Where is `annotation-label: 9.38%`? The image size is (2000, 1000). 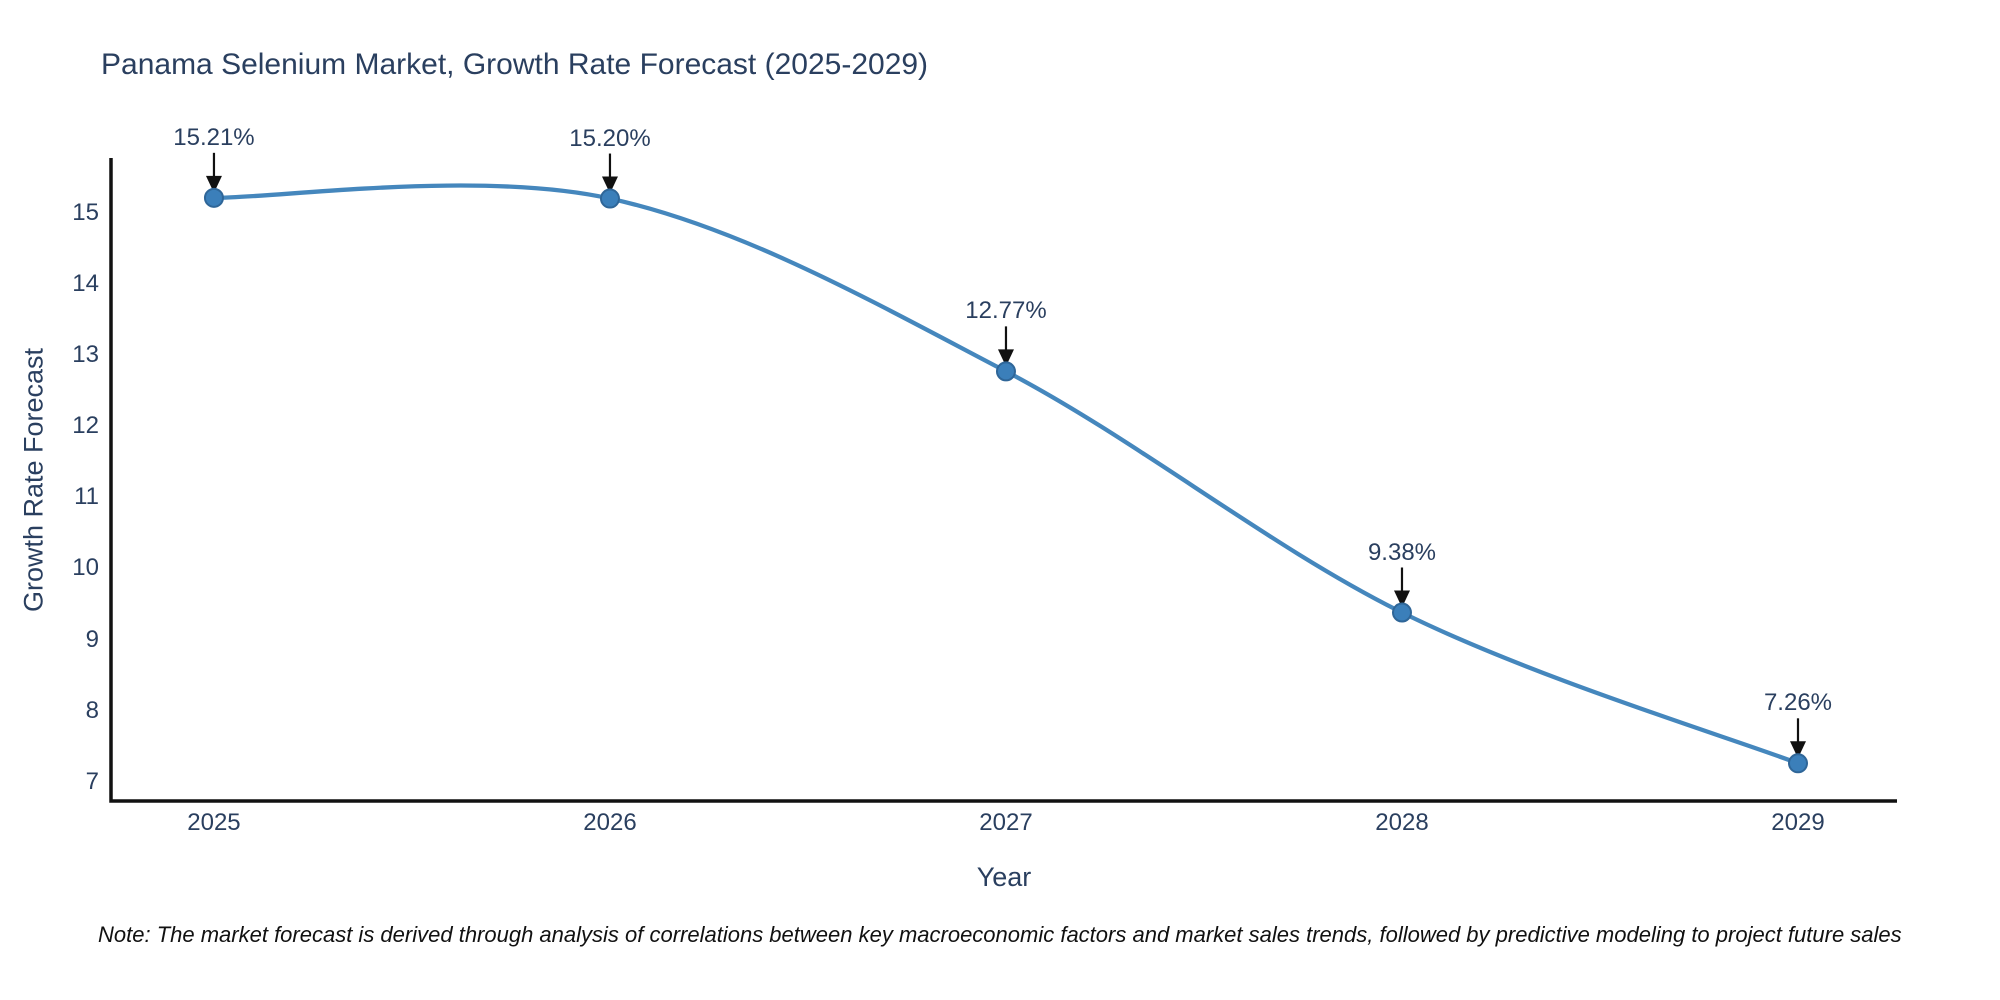 annotation-label: 9.38% is located at coordinates (1402, 552).